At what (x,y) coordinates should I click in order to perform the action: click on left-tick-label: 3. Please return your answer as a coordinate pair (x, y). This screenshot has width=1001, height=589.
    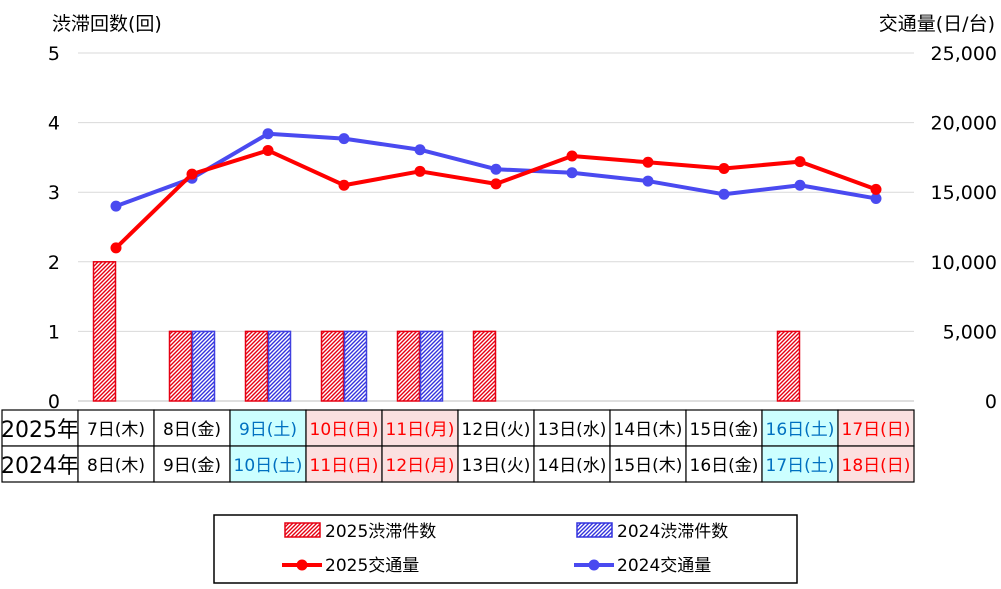
    Looking at the image, I should click on (54, 193).